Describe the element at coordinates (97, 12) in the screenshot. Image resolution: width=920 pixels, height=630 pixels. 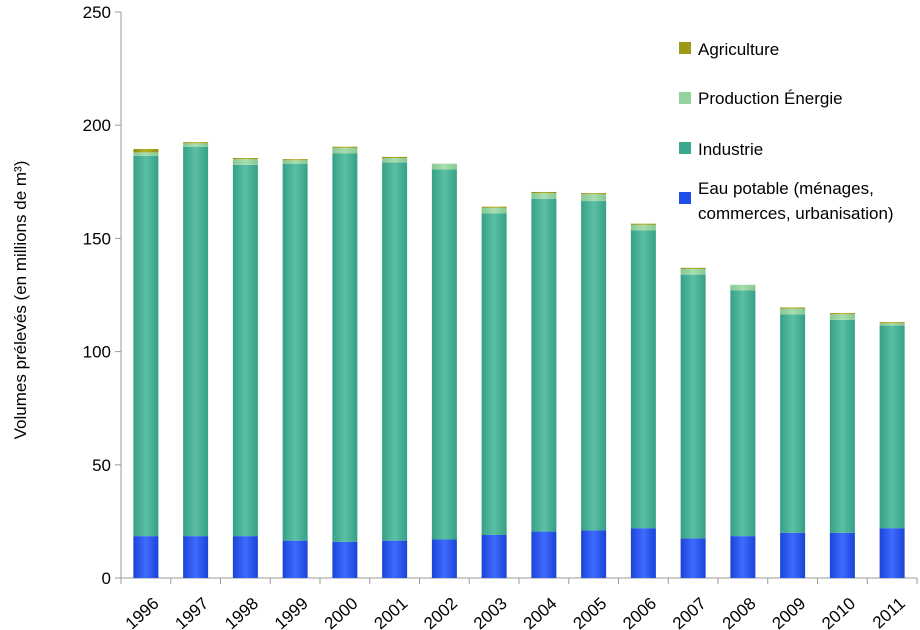
I see `y-tick-label: 250` at that location.